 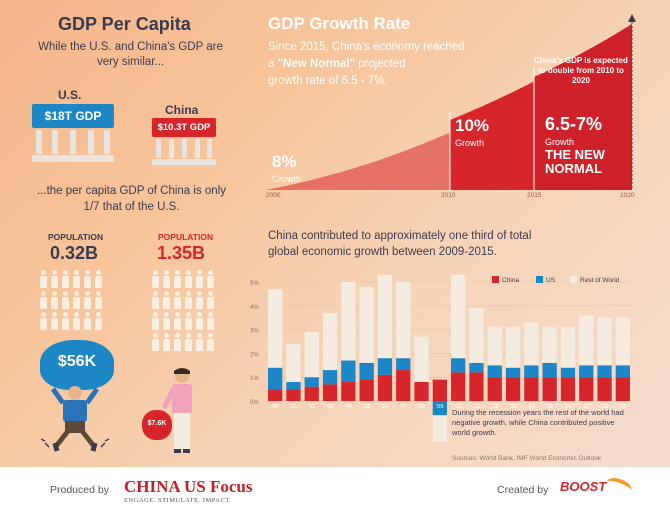 What do you see at coordinates (336, 64) in the screenshot?
I see `growth-desc-line2: a "New Normal" projected` at bounding box center [336, 64].